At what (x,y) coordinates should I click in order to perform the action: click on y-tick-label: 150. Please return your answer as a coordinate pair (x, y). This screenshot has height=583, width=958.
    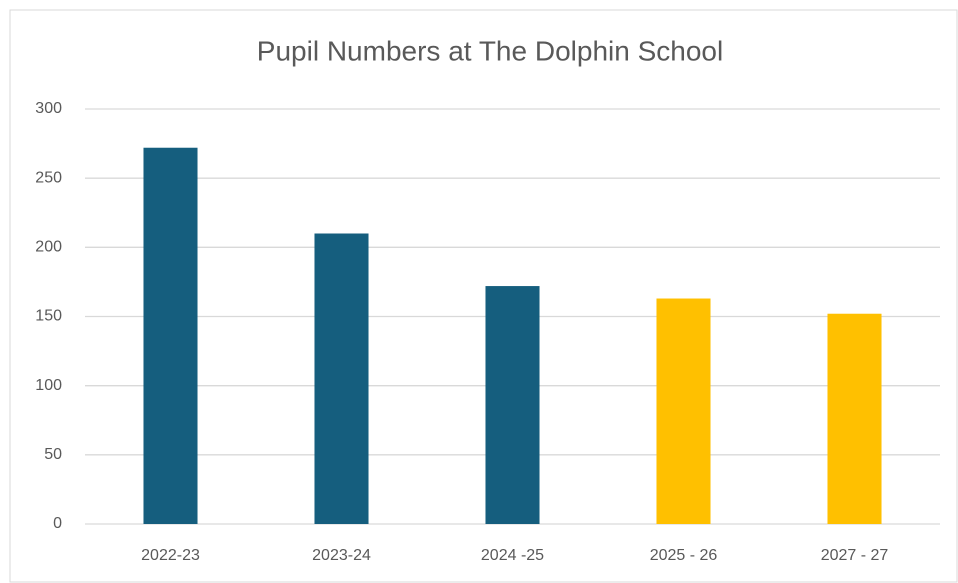
    Looking at the image, I should click on (48, 316).